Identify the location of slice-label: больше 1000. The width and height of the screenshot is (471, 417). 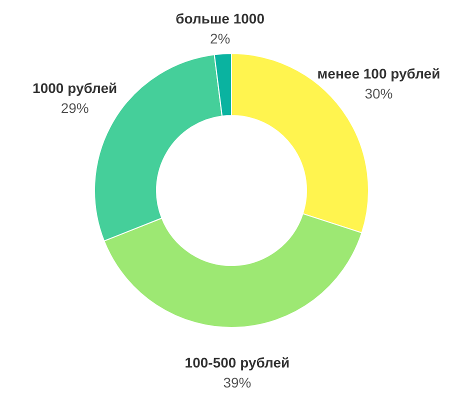
(220, 18).